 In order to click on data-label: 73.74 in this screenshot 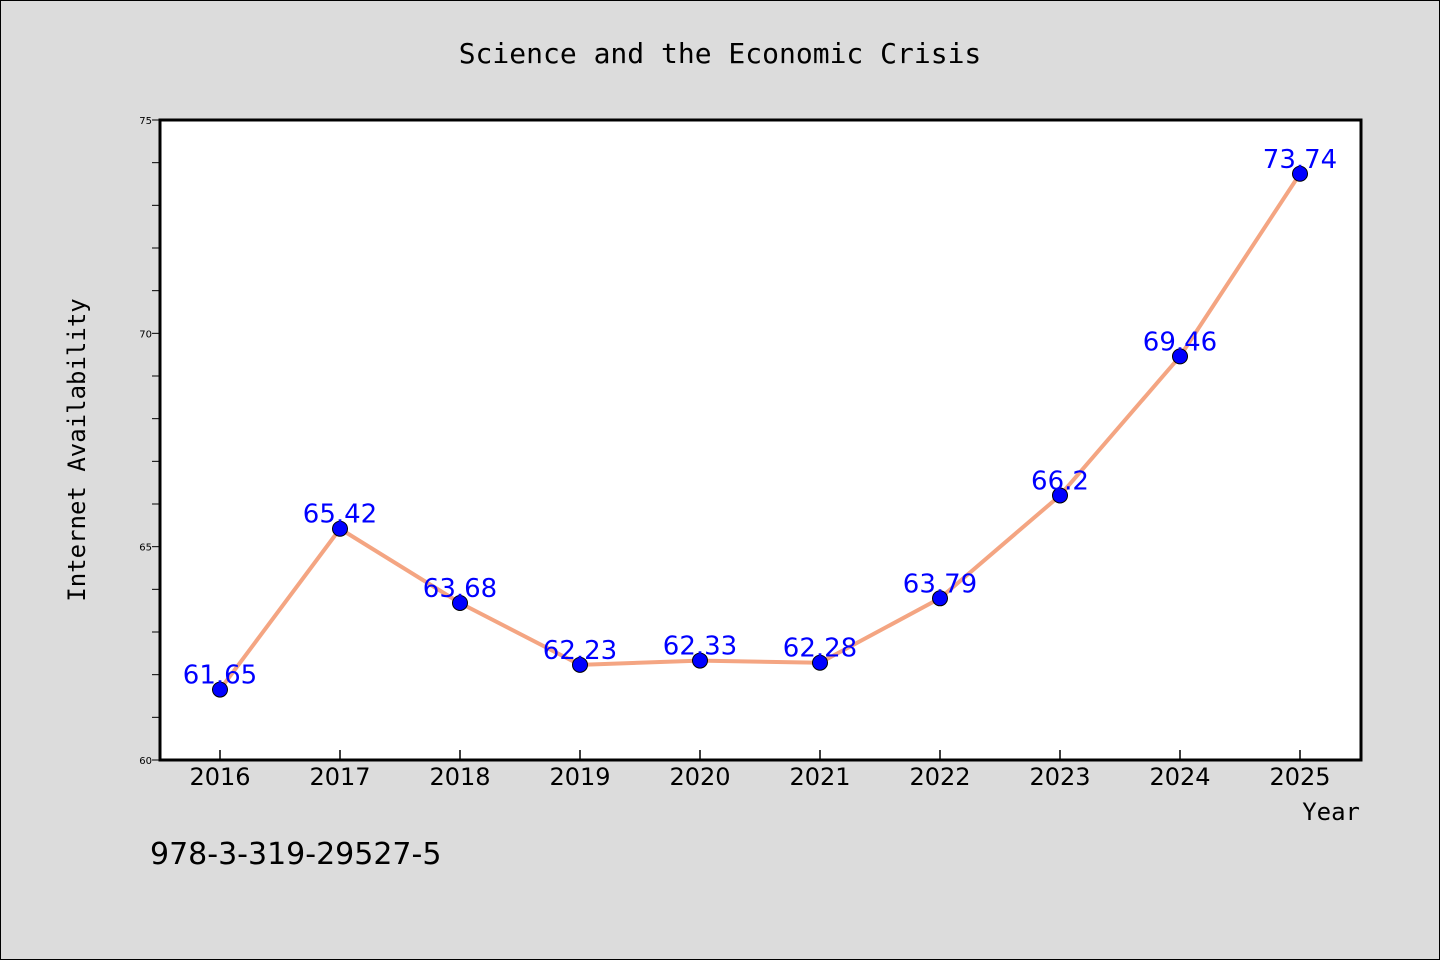, I will do `click(1300, 160)`.